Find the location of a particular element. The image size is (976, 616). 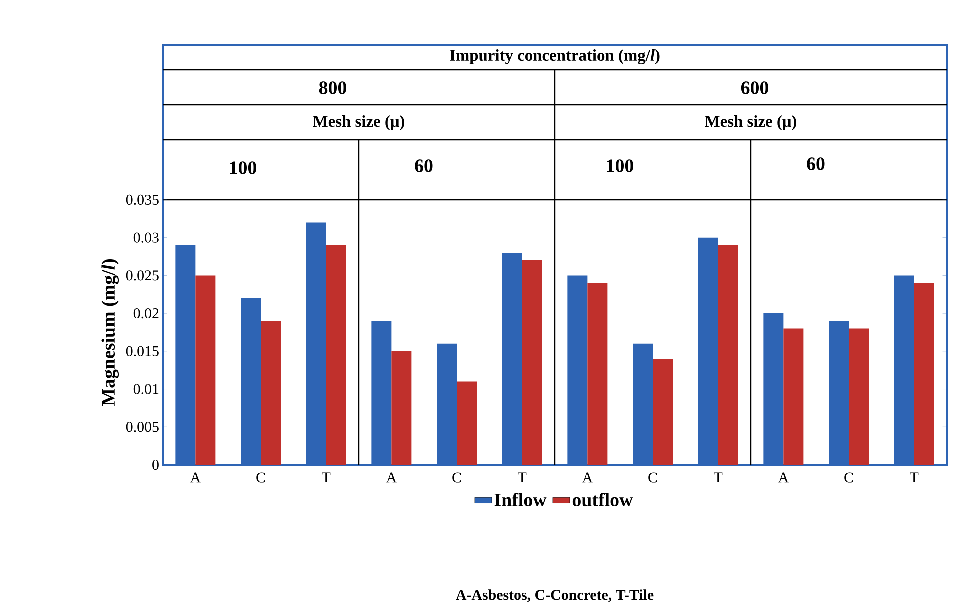

y-tick-label: 0.015 is located at coordinates (142, 351).